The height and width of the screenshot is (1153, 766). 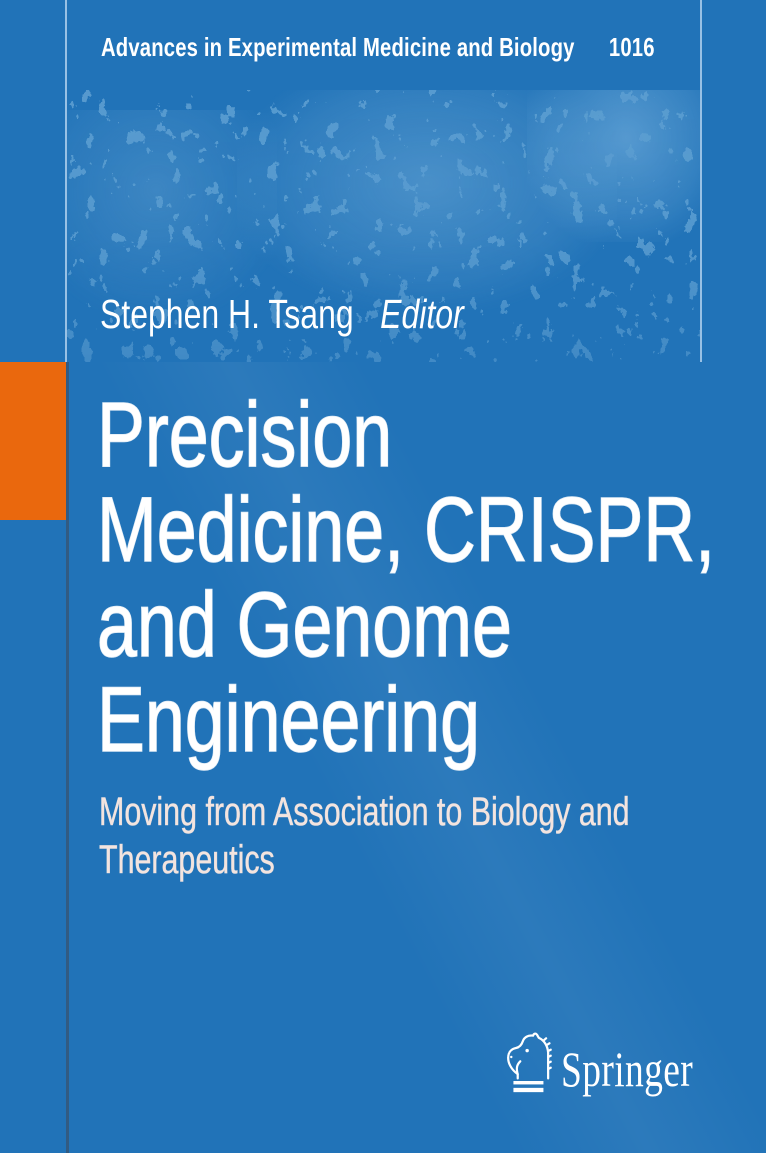 I want to click on springer-horse-icon, so click(x=529, y=1062).